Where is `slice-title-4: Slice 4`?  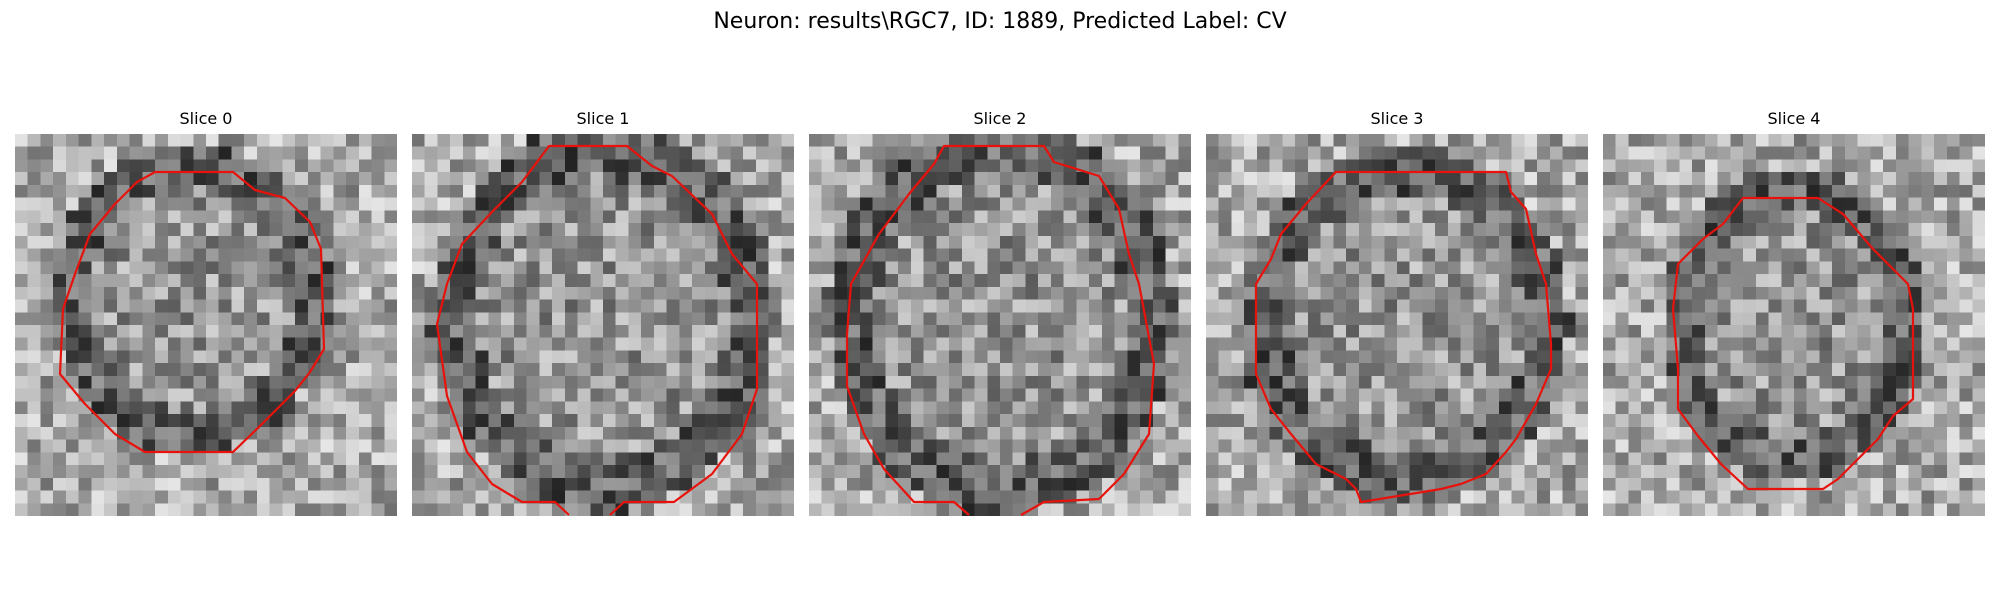
slice-title-4: Slice 4 is located at coordinates (1794, 118).